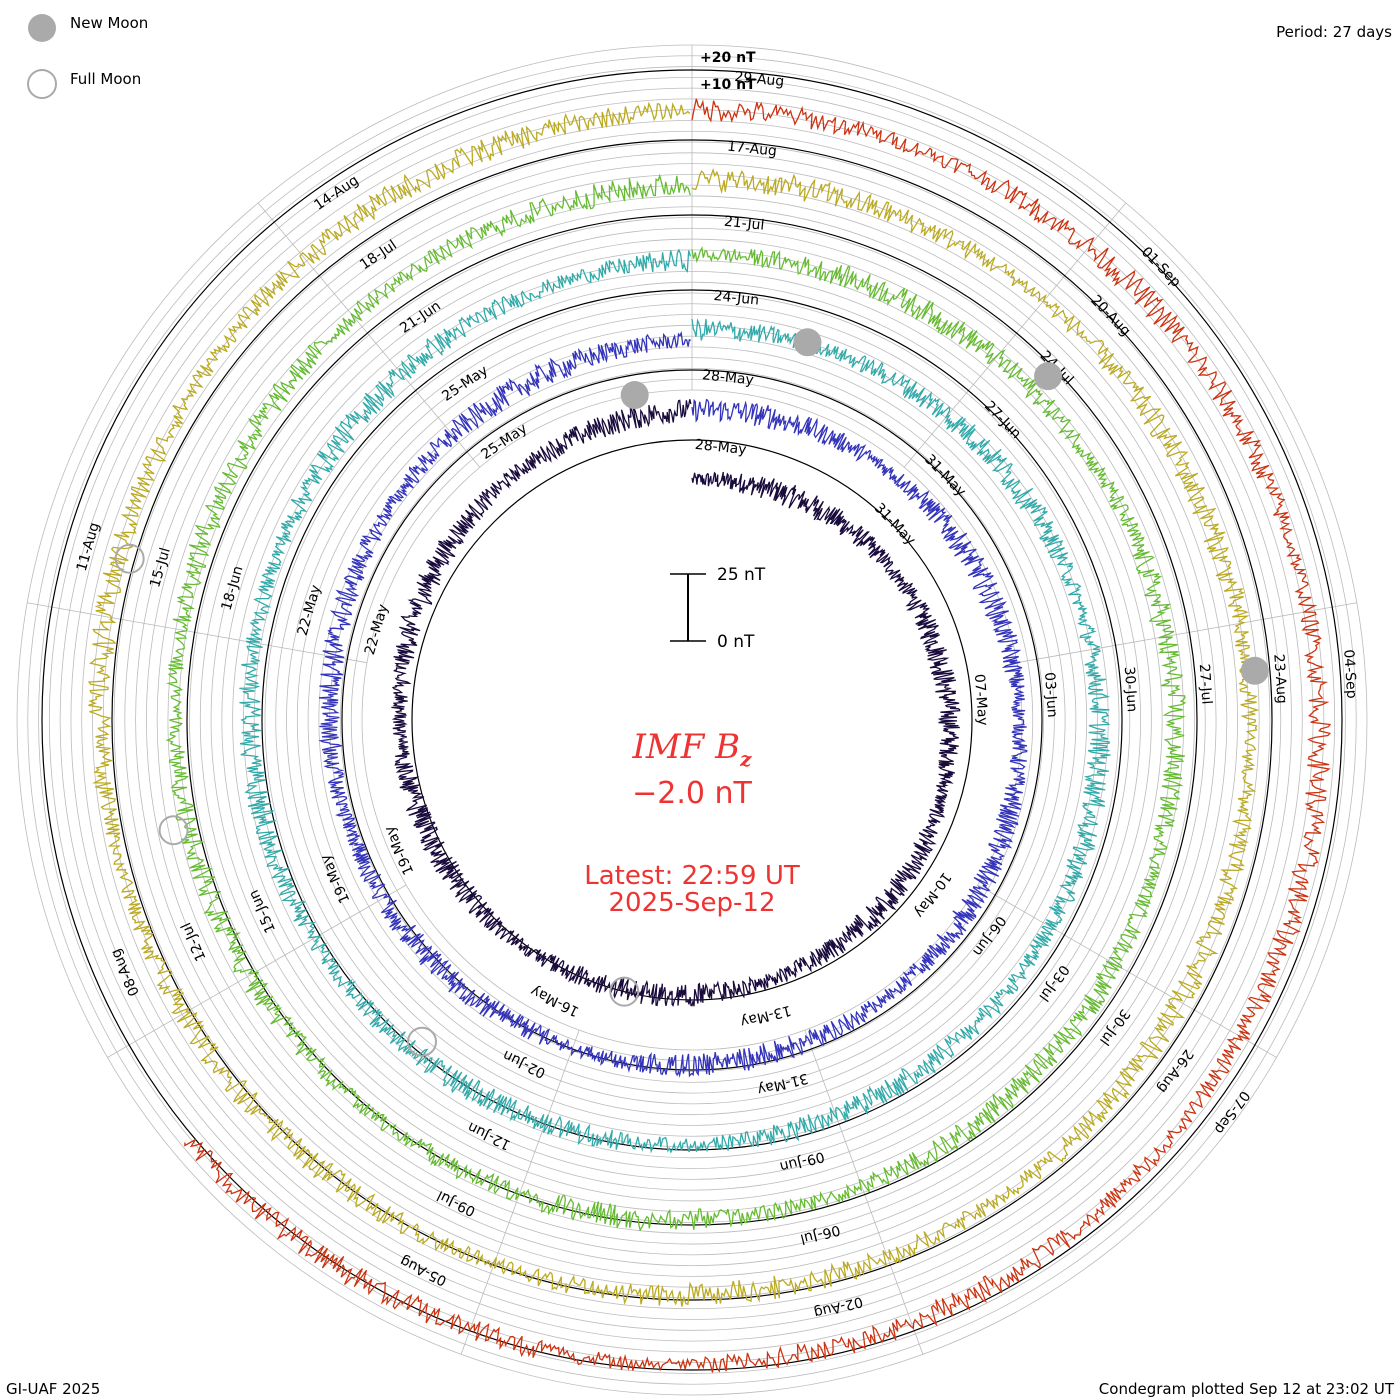  I want to click on ring-date-label: 23-Aug, so click(1279, 678).